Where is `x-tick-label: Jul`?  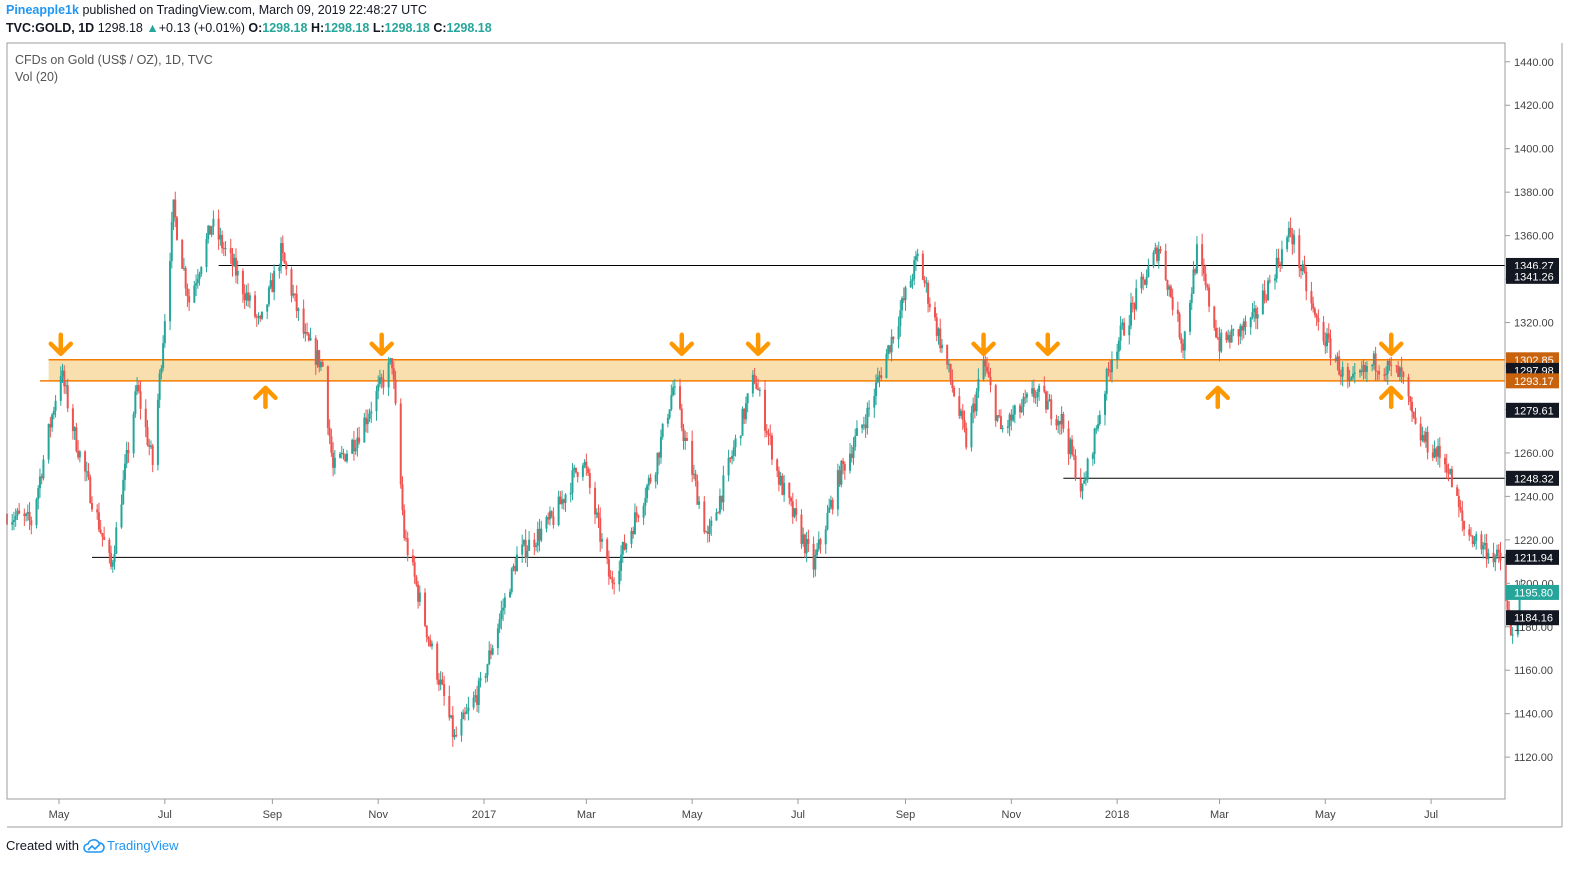
x-tick-label: Jul is located at coordinates (1431, 815).